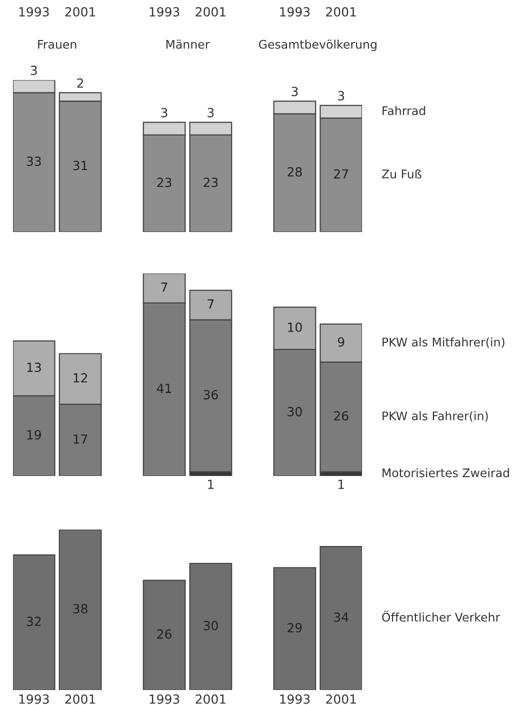  I want to click on text: Männer, so click(188, 44).